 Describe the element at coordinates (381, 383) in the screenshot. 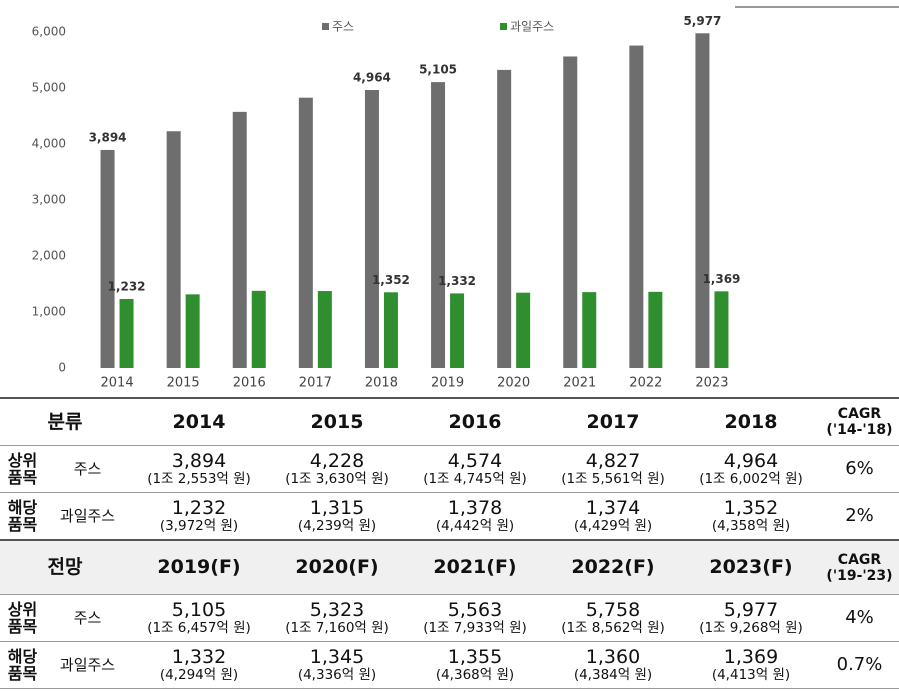

I see `x-tick-label: 2018` at that location.